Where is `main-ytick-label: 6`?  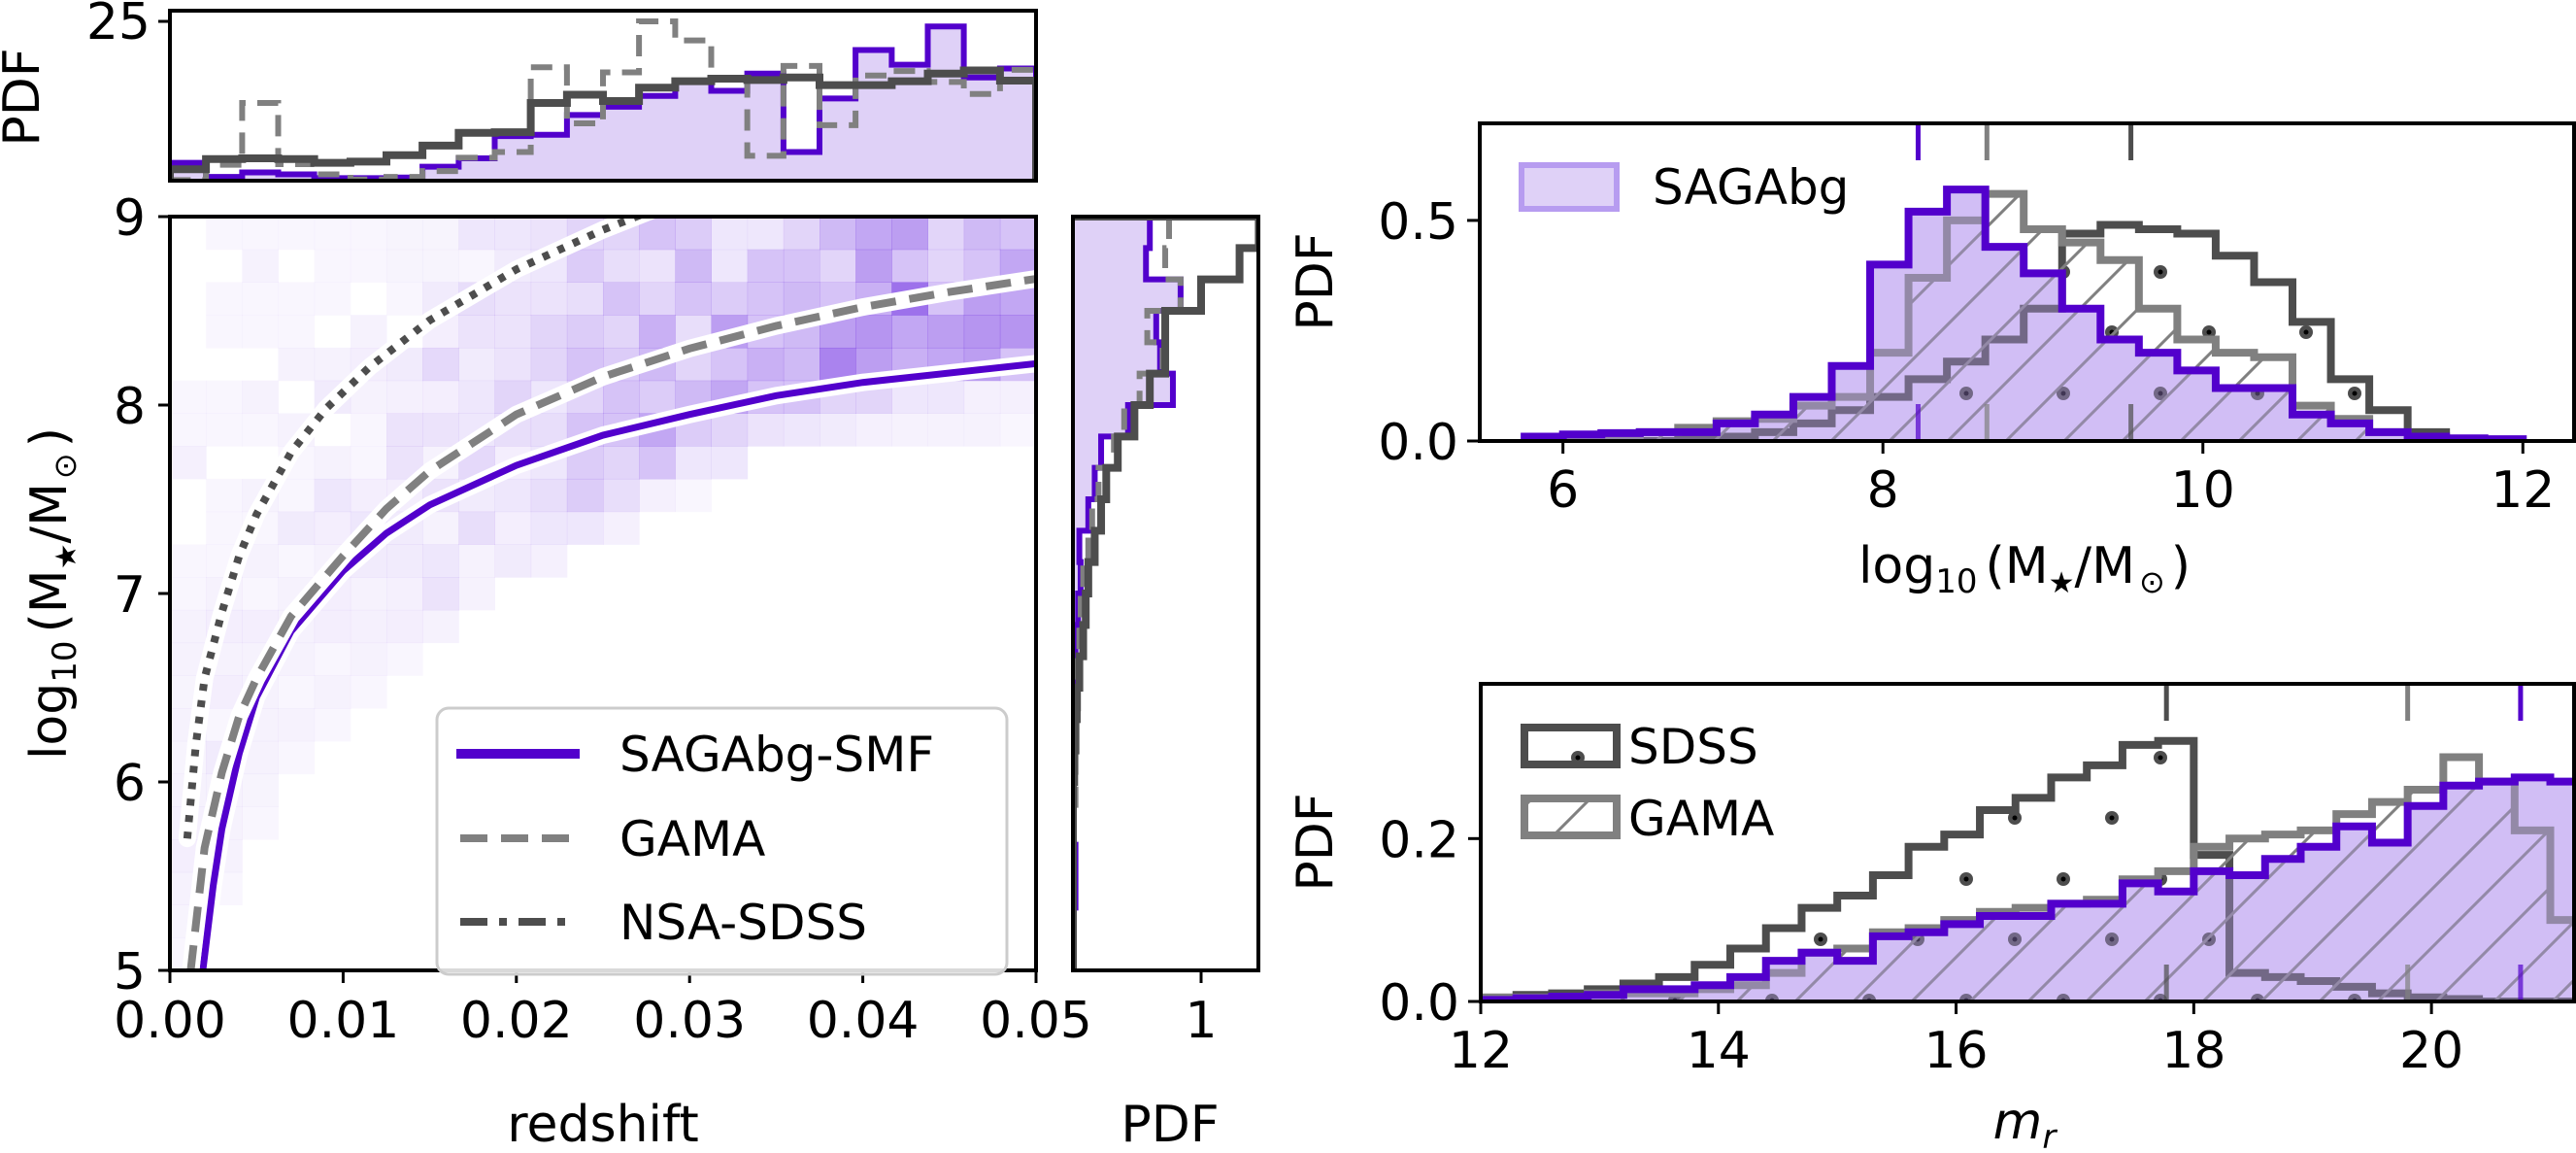 main-ytick-label: 6 is located at coordinates (130, 784).